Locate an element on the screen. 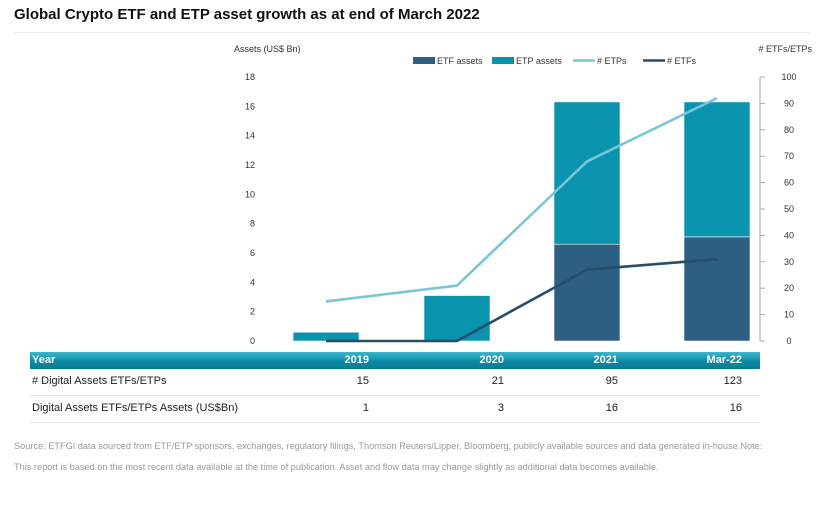 The height and width of the screenshot is (521, 817). y2-tick-label: 90 is located at coordinates (789, 103).